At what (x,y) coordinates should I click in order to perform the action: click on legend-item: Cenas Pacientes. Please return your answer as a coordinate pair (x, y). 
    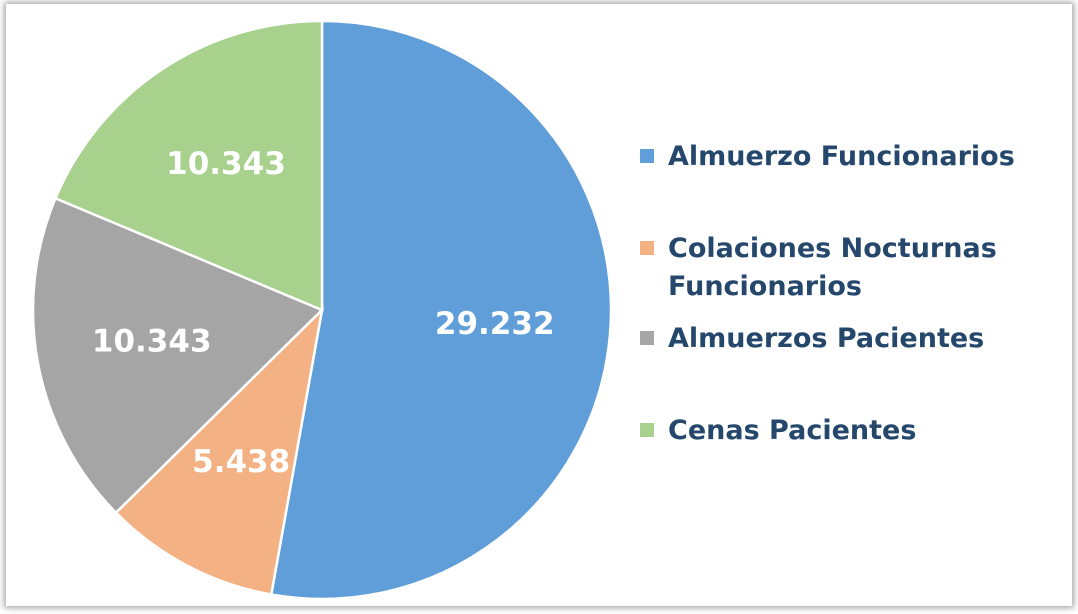
    Looking at the image, I should click on (850, 431).